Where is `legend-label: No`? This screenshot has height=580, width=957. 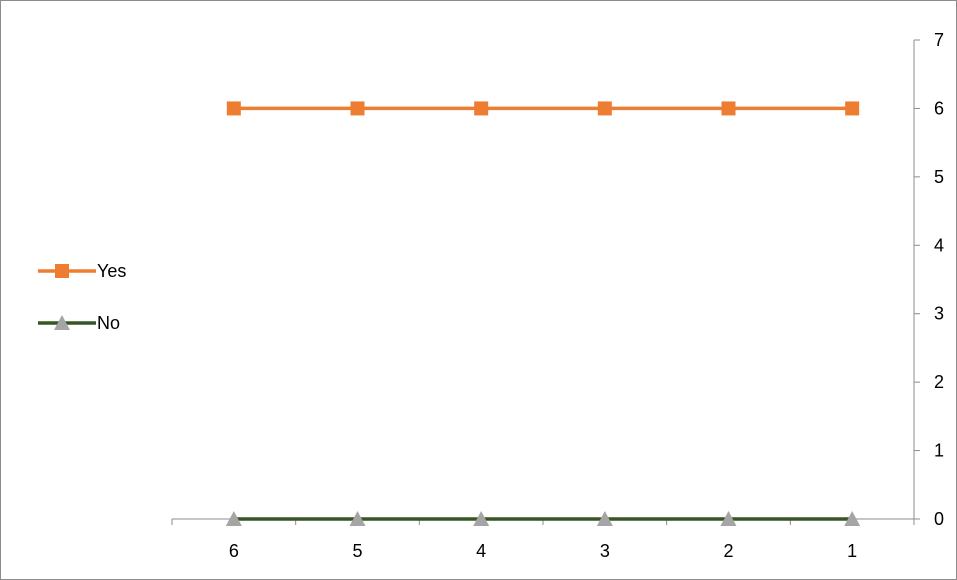
legend-label: No is located at coordinates (108, 323).